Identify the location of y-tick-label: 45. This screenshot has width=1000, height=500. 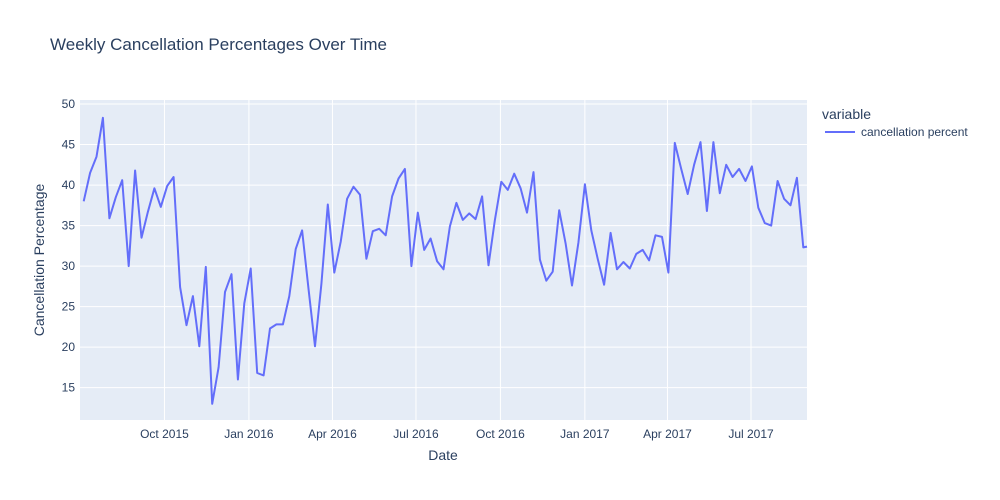
(69, 145).